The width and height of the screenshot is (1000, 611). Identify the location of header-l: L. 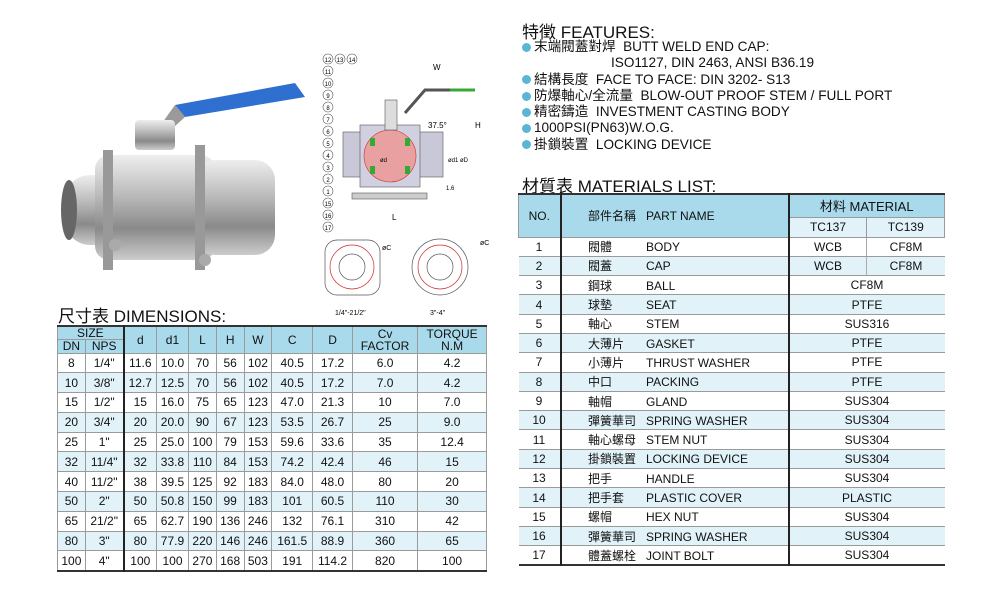
(202, 339).